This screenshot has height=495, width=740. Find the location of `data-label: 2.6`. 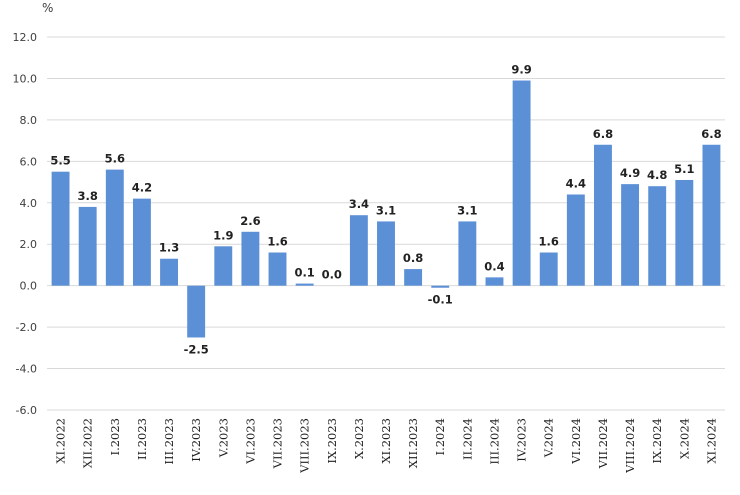

data-label: 2.6 is located at coordinates (250, 221).